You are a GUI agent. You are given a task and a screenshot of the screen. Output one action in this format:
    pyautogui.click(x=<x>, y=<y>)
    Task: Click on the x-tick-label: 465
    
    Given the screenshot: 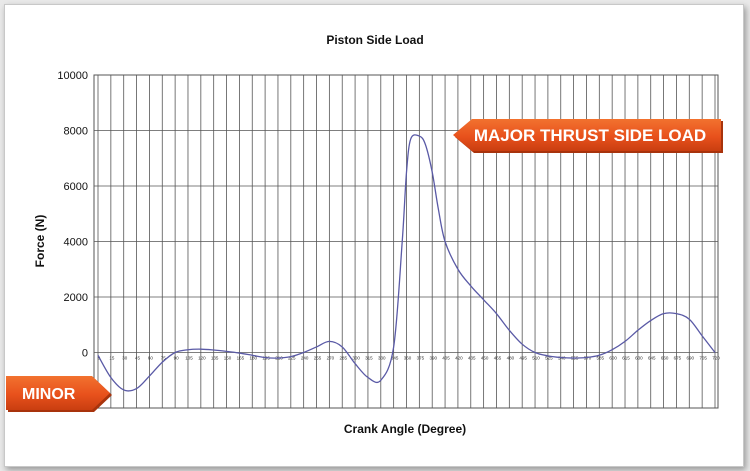 What is the action you would take?
    pyautogui.click(x=498, y=358)
    